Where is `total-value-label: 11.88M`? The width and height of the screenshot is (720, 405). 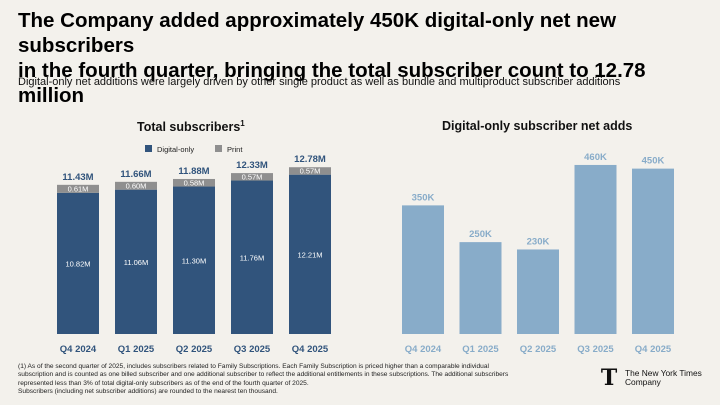
total-value-label: 11.88M is located at coordinates (193, 171).